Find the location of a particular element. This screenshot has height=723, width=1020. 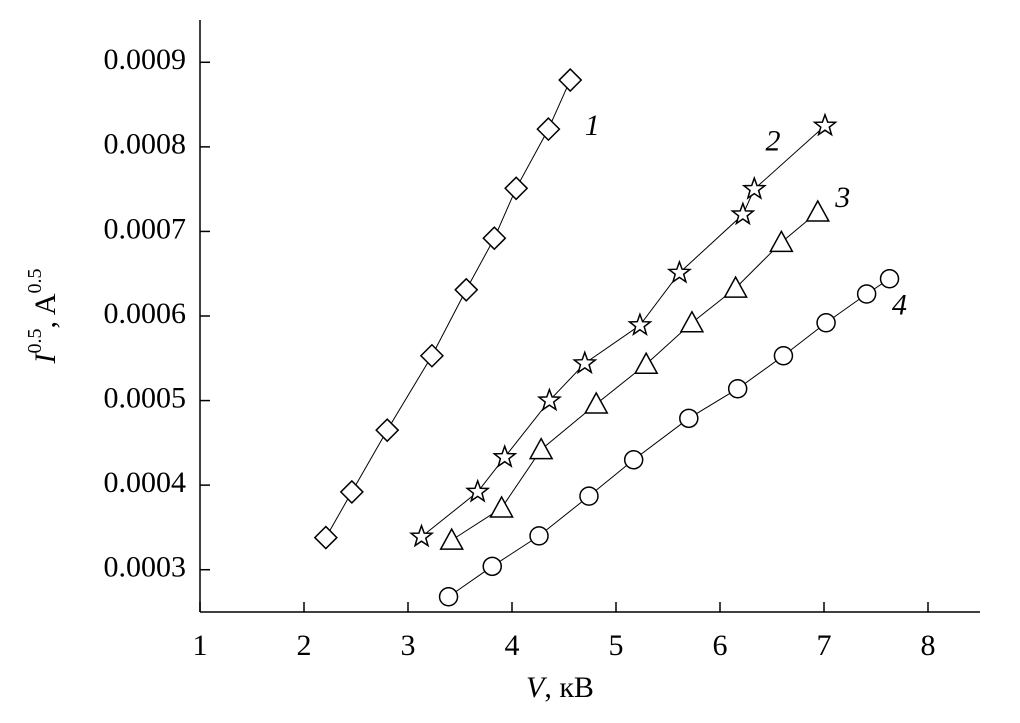

y-tick-label: 0.0004 is located at coordinates (145, 482).